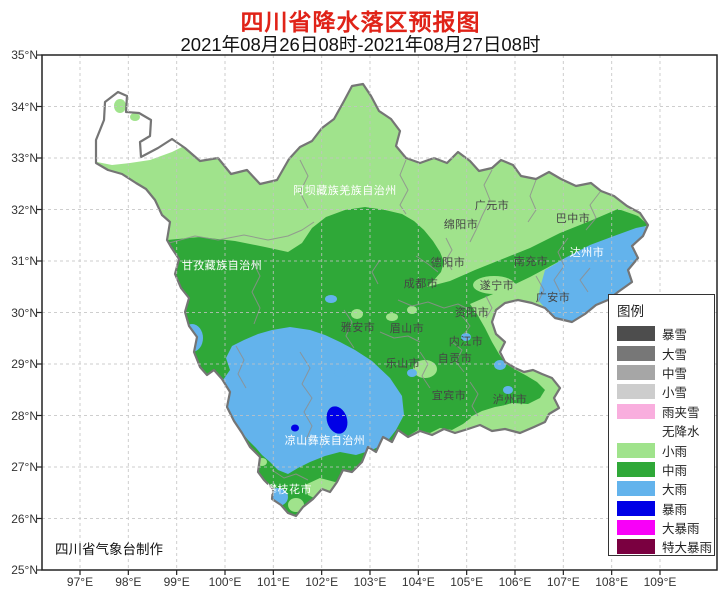 This screenshot has width=721, height=598. What do you see at coordinates (636, 469) in the screenshot?
I see `legend-swatch-moderate_rain` at bounding box center [636, 469].